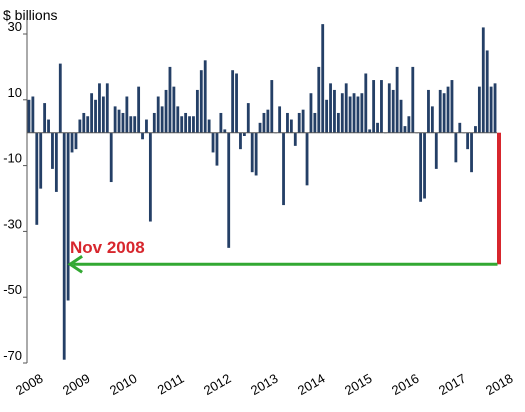 Image resolution: width=525 pixels, height=412 pixels. I want to click on x-tick-label: 2013, so click(264, 384).